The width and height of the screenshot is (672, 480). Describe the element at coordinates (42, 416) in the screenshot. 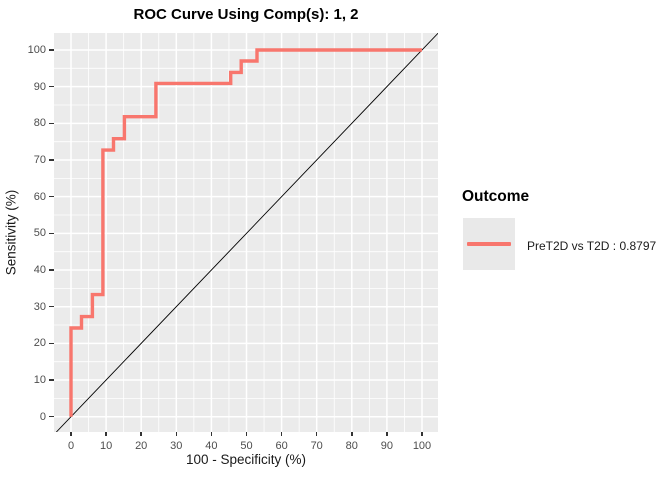

I see `y-tick-label: 0` at that location.